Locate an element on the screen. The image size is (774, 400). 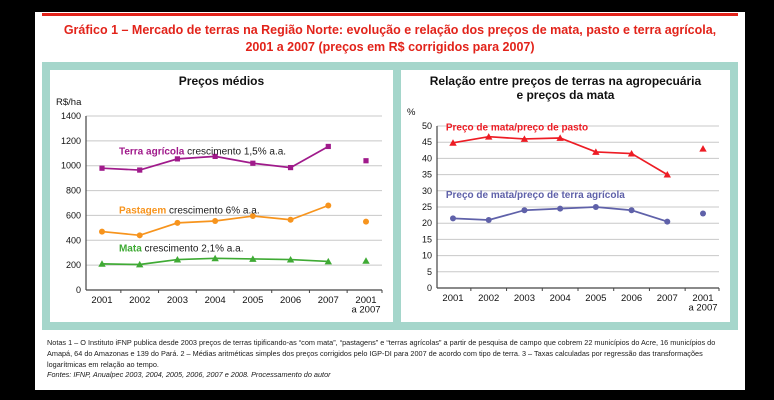
top-red-rule is located at coordinates (390, 14).